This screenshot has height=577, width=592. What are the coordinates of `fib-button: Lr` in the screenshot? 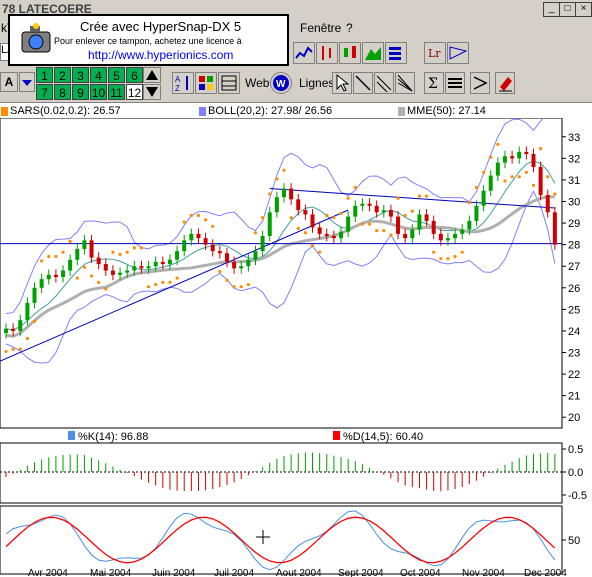 It's located at (435, 53).